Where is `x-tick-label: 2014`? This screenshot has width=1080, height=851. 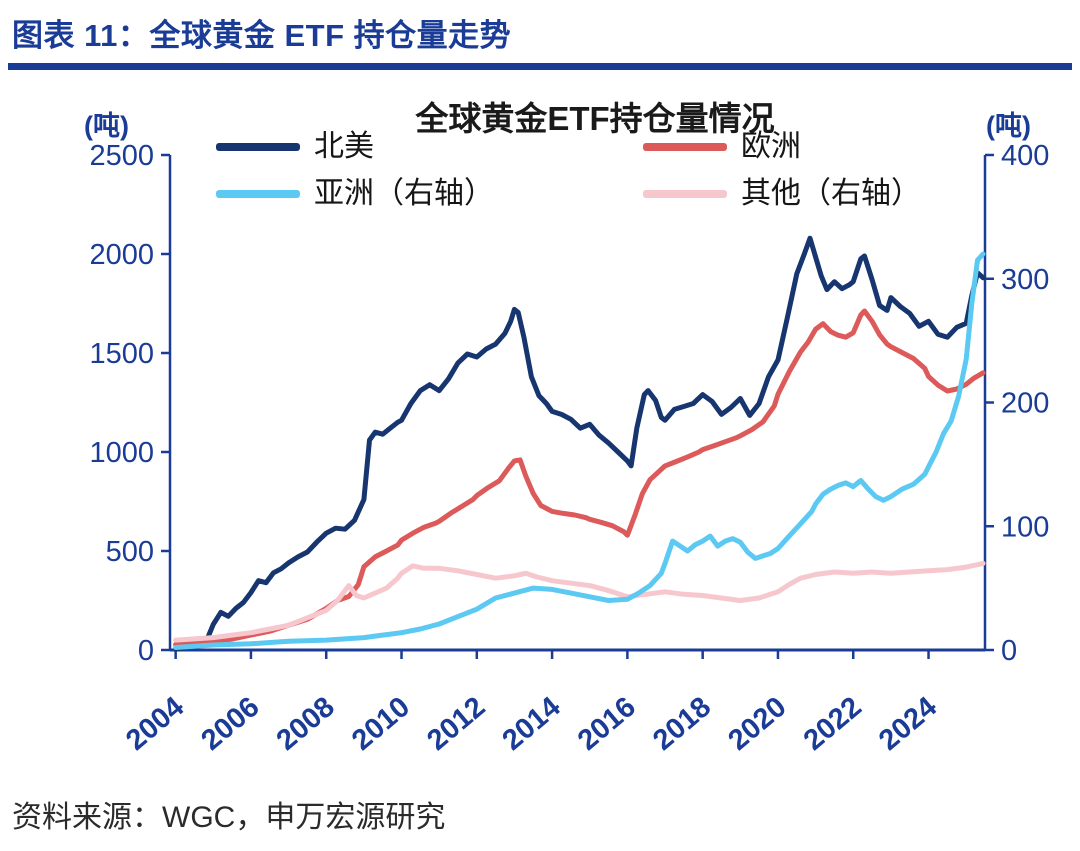
x-tick-label: 2014 is located at coordinates (532, 724).